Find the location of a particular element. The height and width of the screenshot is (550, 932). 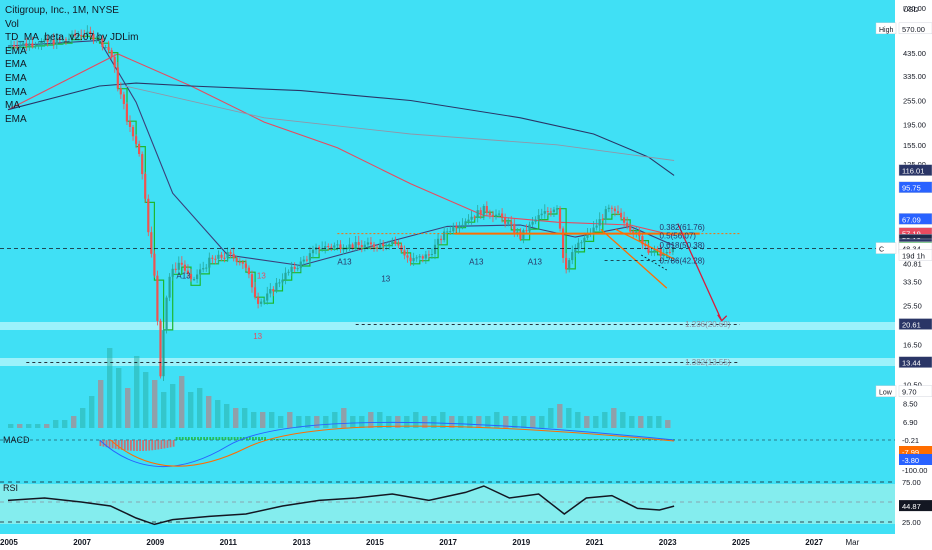

legend-ema-5: EMA is located at coordinates (16, 119).